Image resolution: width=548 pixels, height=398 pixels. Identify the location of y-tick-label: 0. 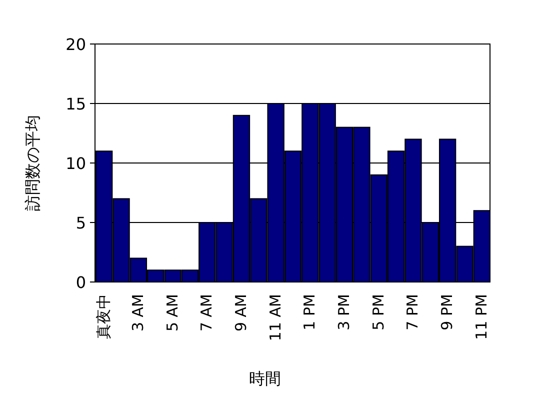
(81, 282).